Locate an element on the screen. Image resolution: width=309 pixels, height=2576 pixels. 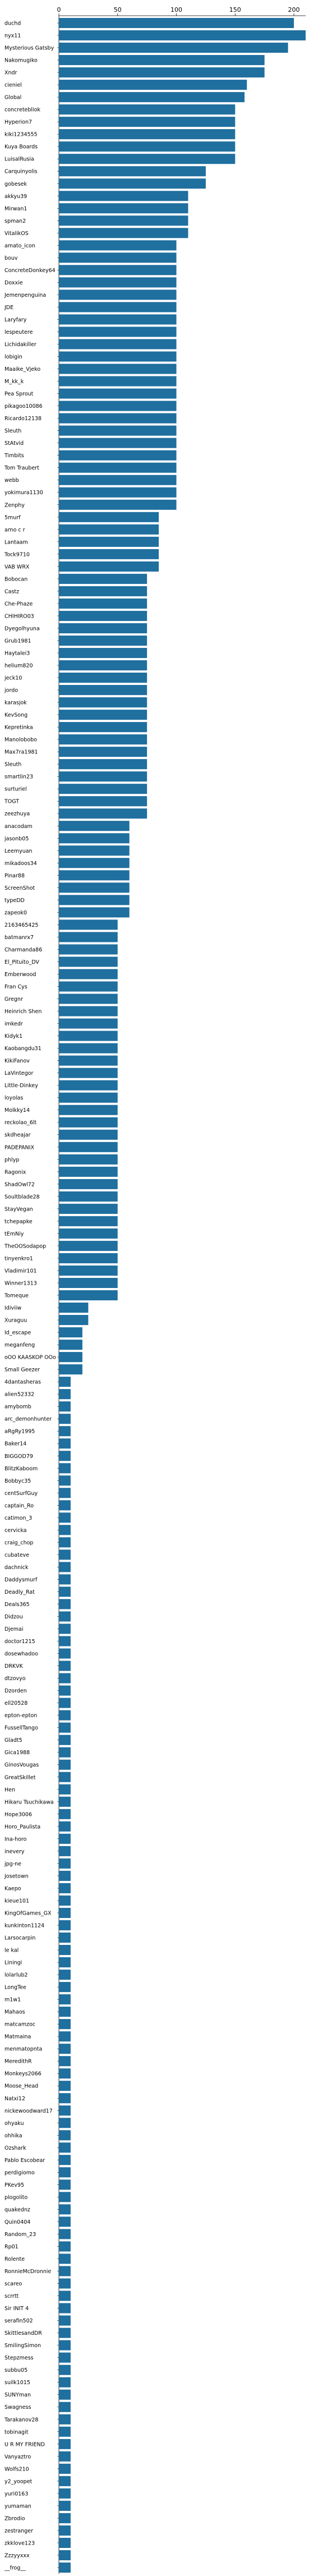
category-label: KikiFanov is located at coordinates (17, 1061).